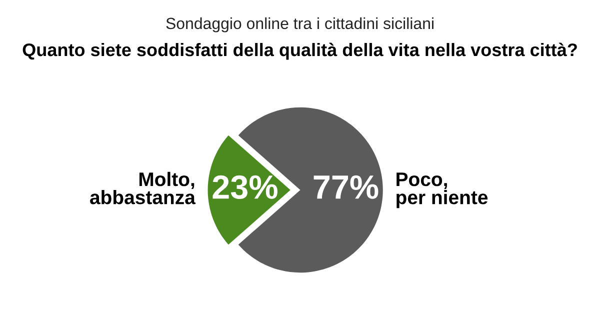 The width and height of the screenshot is (600, 331). I want to click on chart-subtitle: Sondaggio online tra i cittadini siciliani, so click(300, 24).